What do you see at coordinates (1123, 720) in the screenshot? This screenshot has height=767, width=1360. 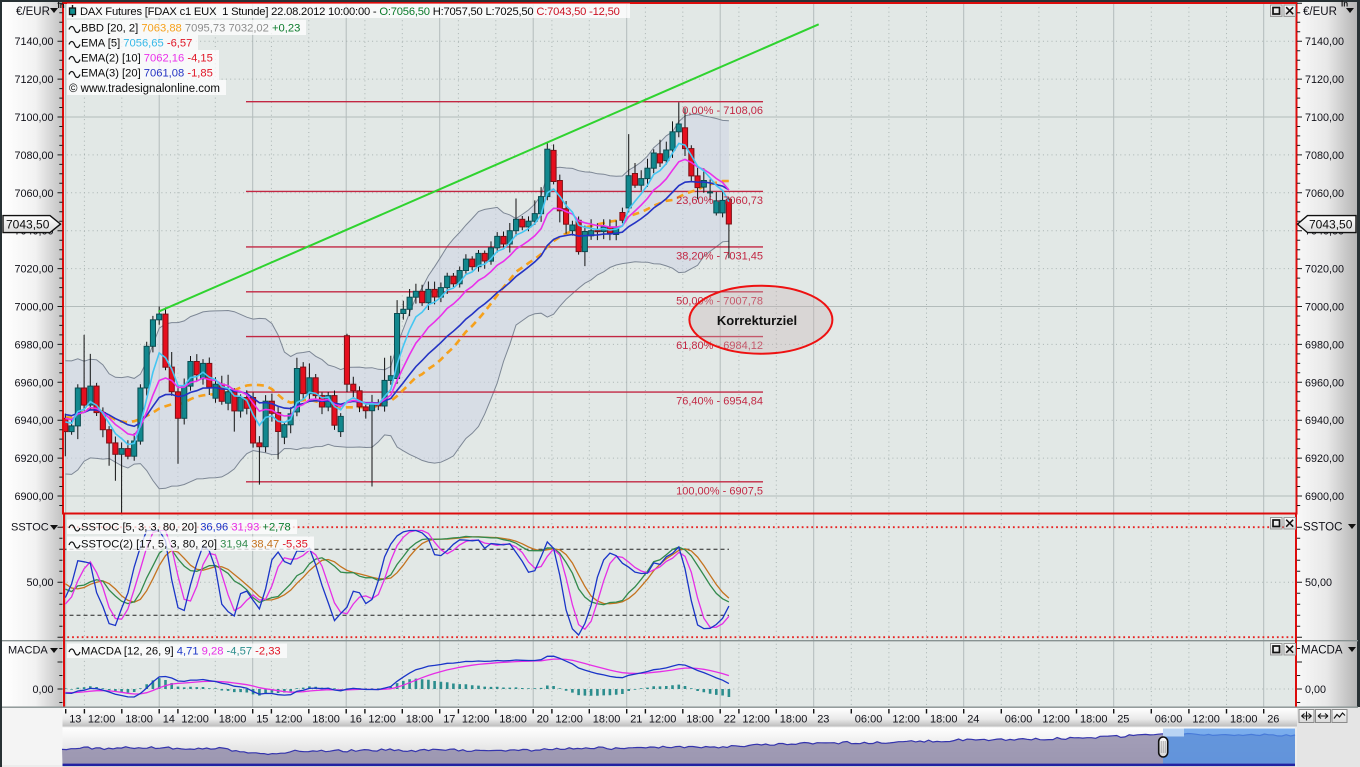 I see `svg-text: 25` at bounding box center [1123, 720].